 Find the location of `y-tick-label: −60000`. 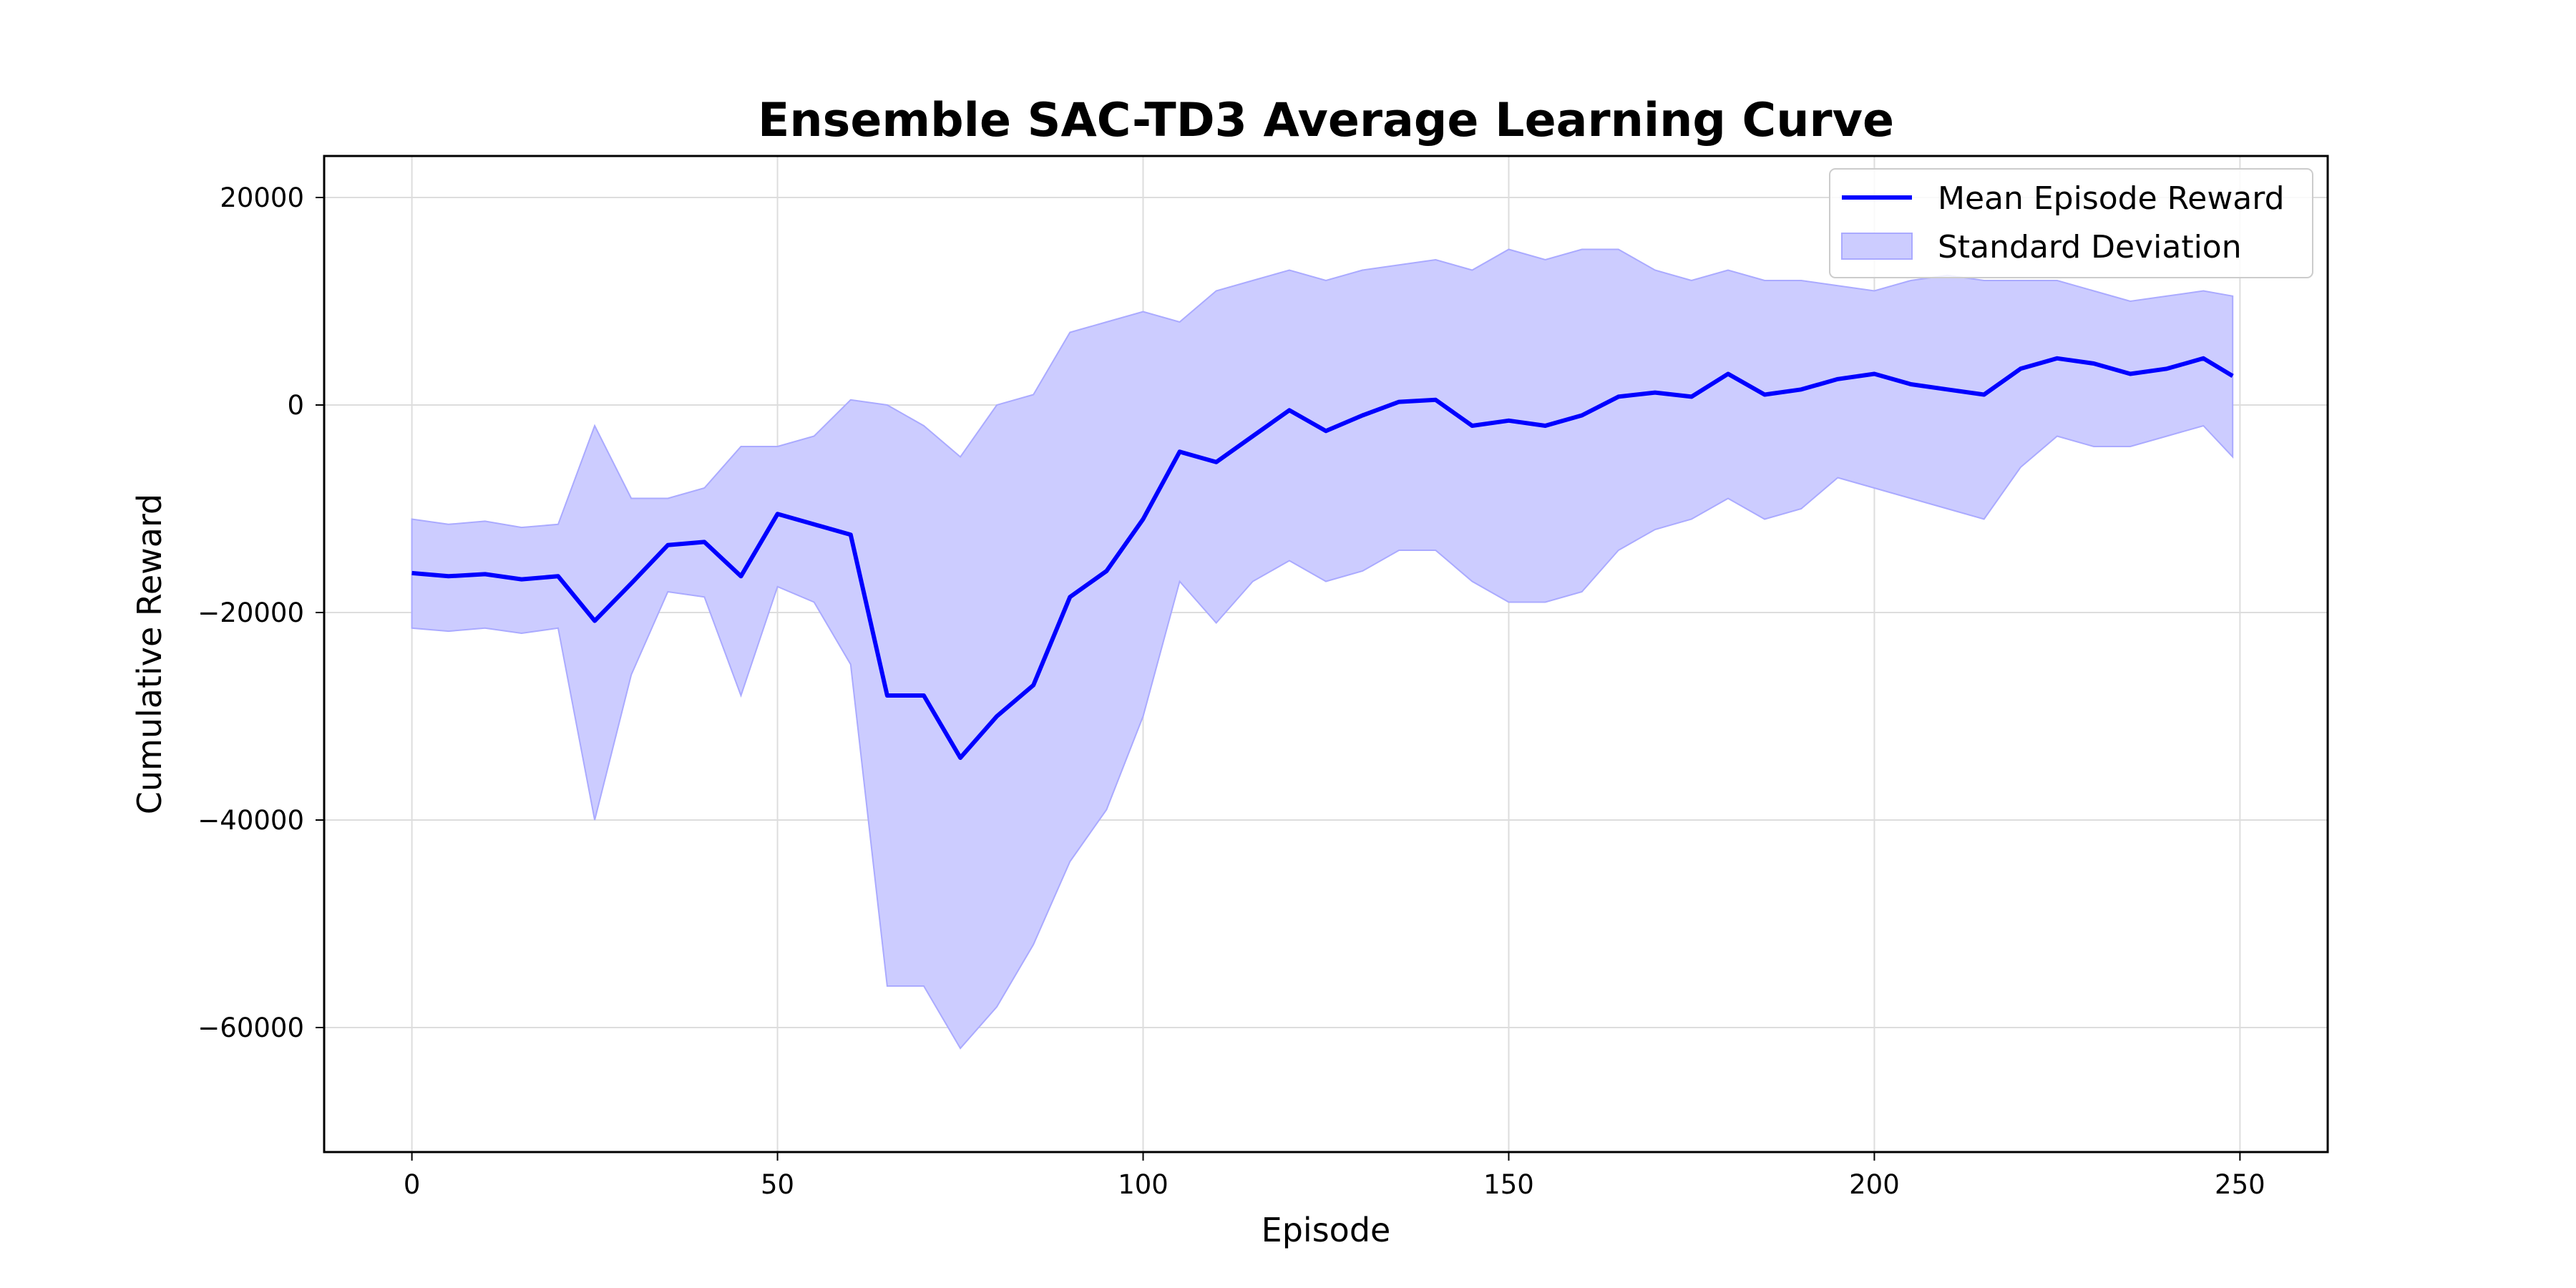

y-tick-label: −60000 is located at coordinates (250, 1028).